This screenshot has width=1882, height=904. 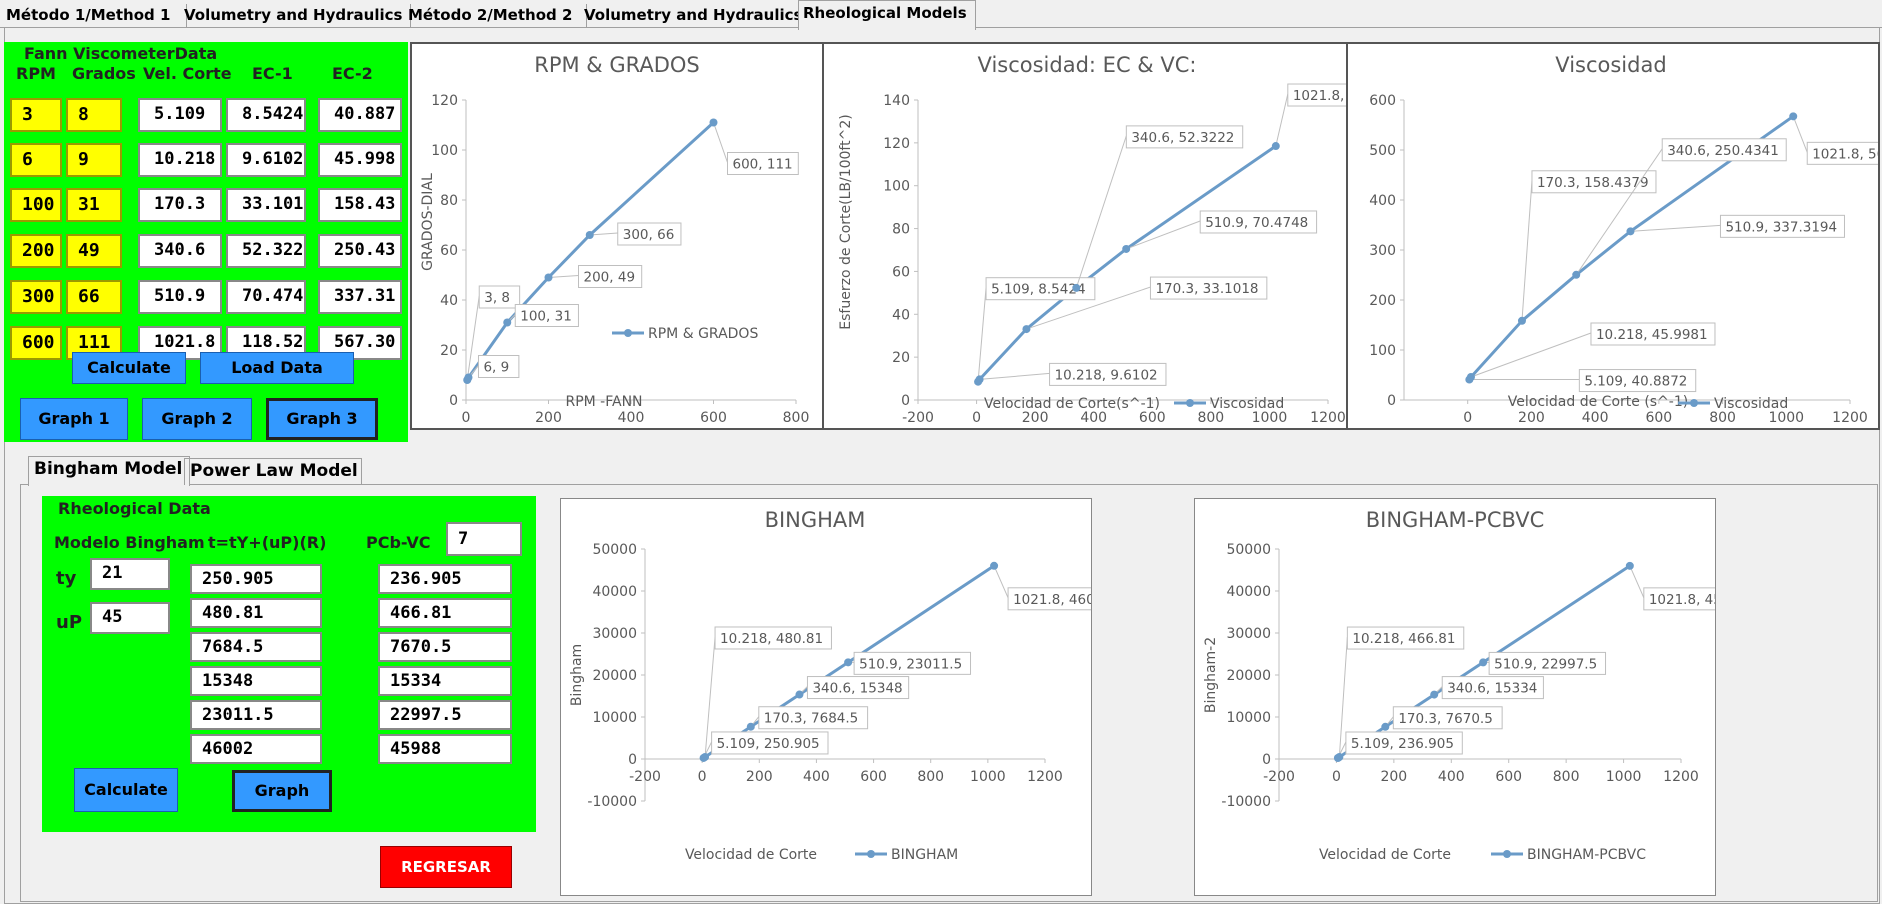 What do you see at coordinates (94, 115) in the screenshot?
I see `fann-cell-grados: 8` at bounding box center [94, 115].